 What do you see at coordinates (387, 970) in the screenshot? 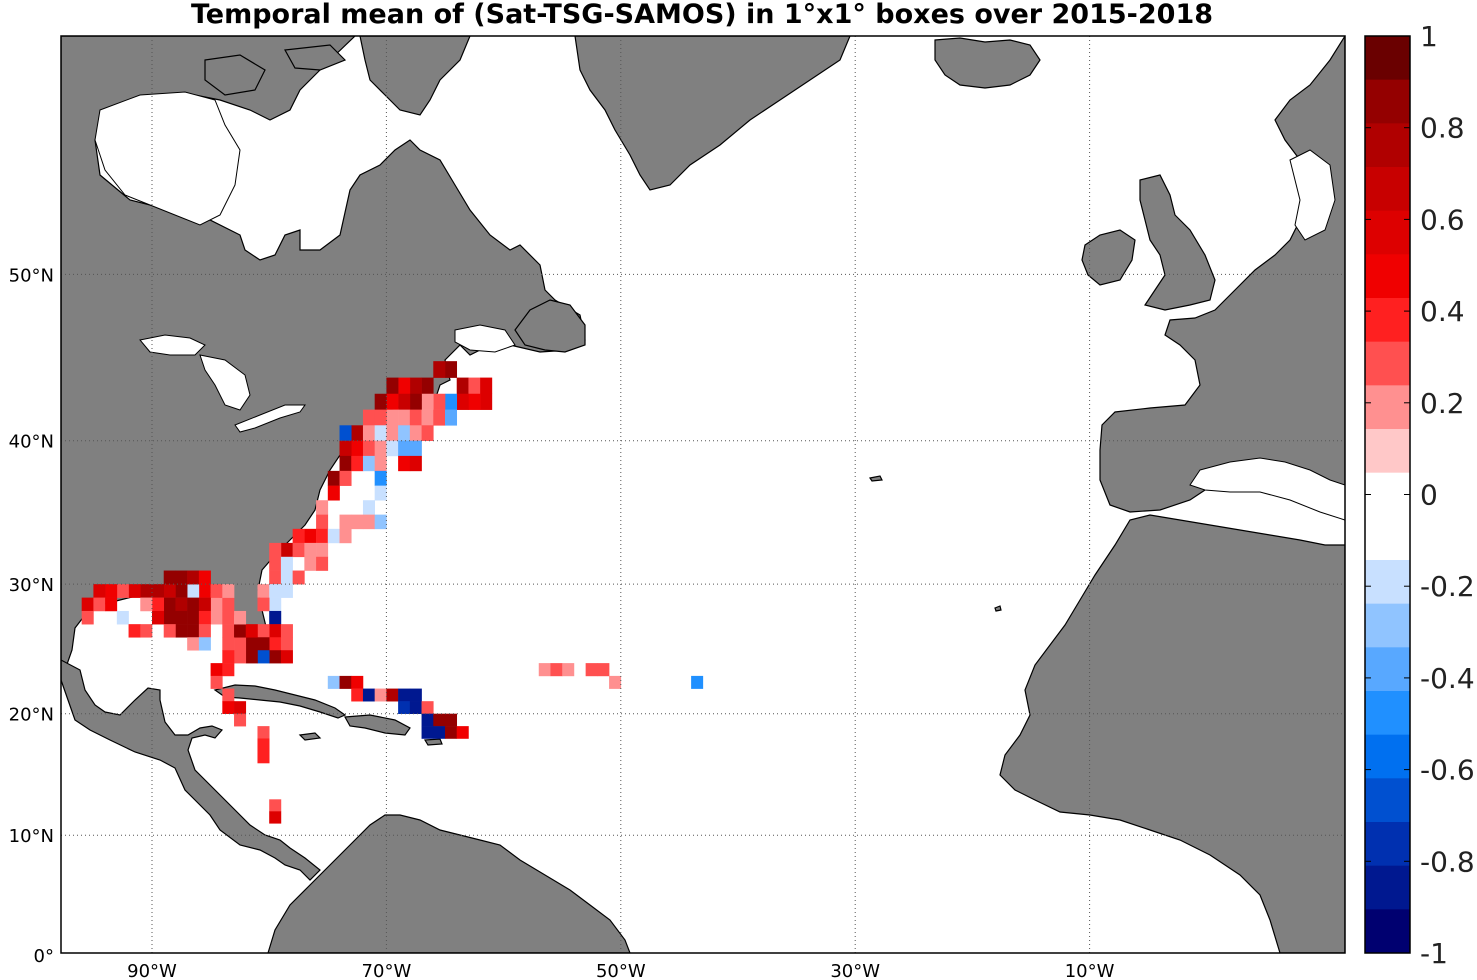
I see `longitude-tick-label: 70°W` at bounding box center [387, 970].